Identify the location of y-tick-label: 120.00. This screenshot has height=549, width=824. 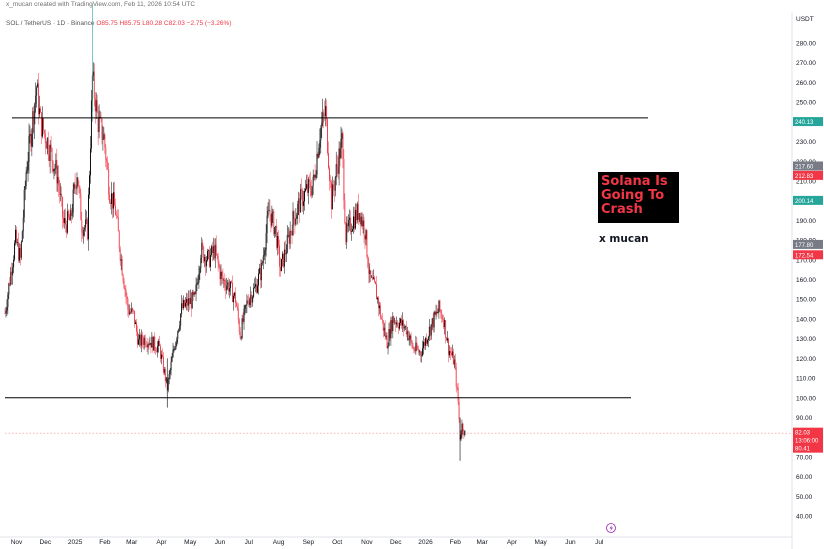
(806, 359).